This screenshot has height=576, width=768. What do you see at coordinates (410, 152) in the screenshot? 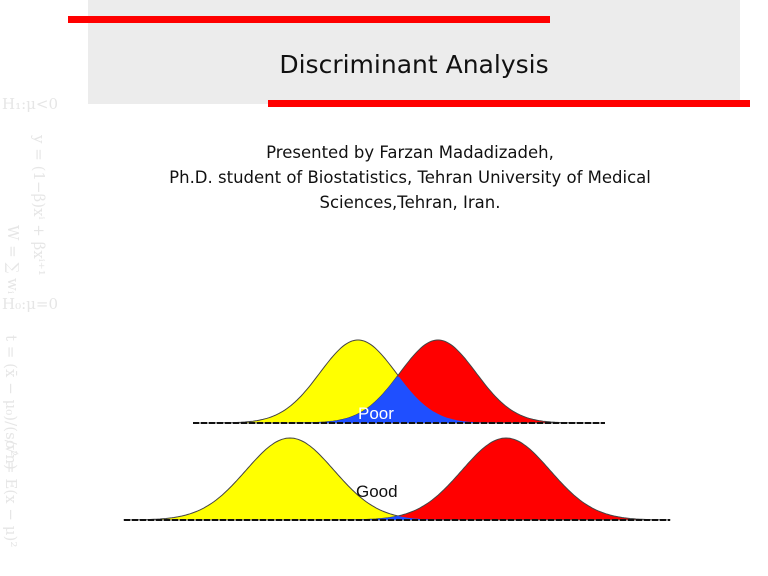
I see `presenter-line: Presented by Farzan Madadizadeh,` at bounding box center [410, 152].